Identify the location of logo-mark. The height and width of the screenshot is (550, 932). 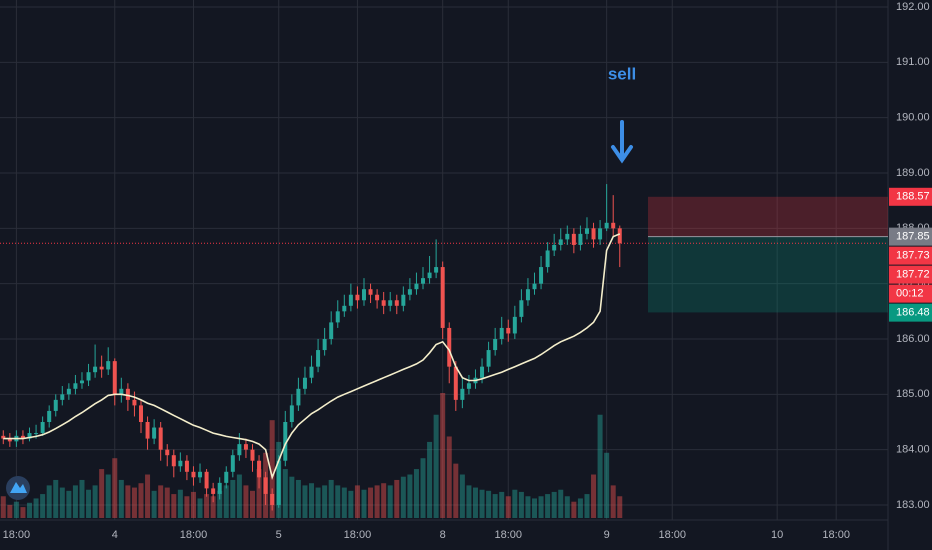
(18, 487).